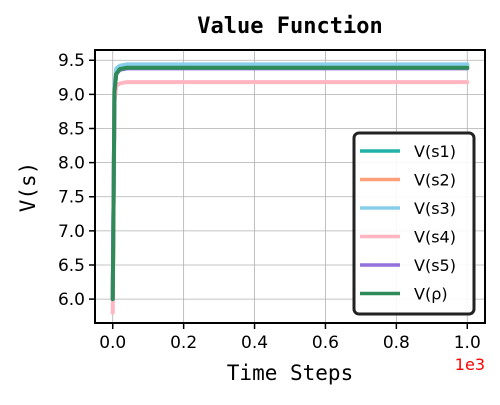 The width and height of the screenshot is (500, 405). I want to click on legend-label: V(s4), so click(435, 237).